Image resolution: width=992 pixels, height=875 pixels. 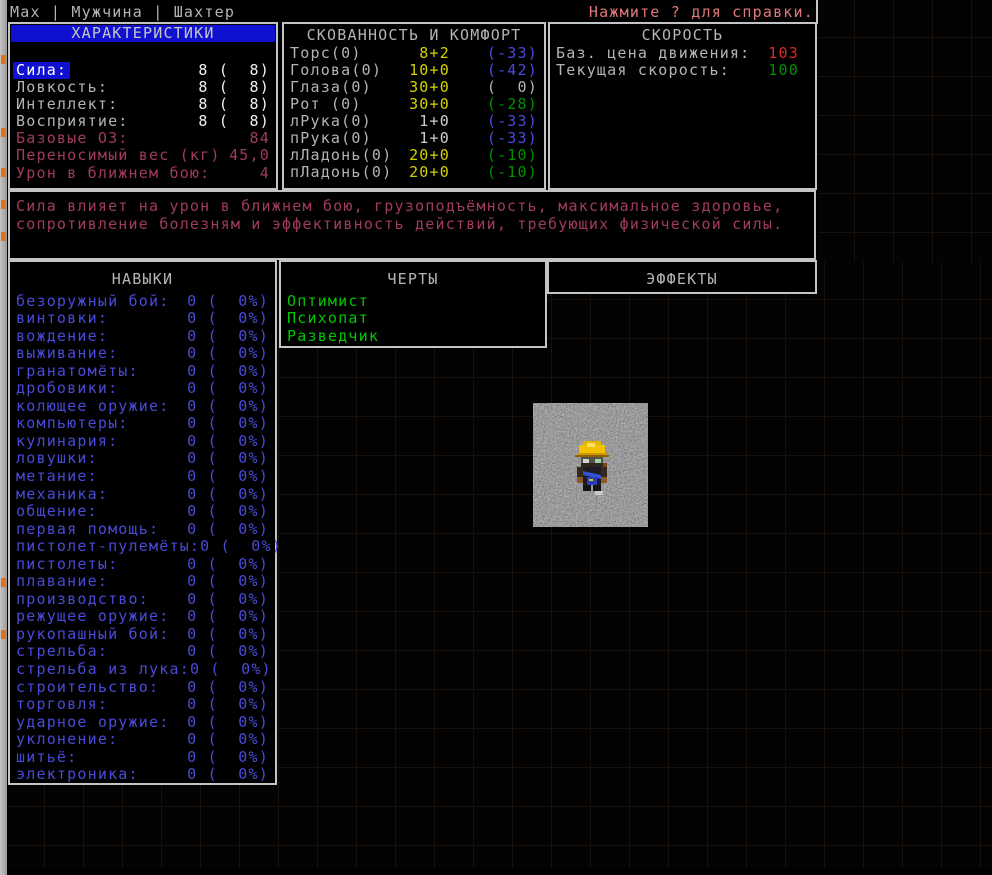 I want to click on speed-label: Баз. цена движения:, so click(x=653, y=52).